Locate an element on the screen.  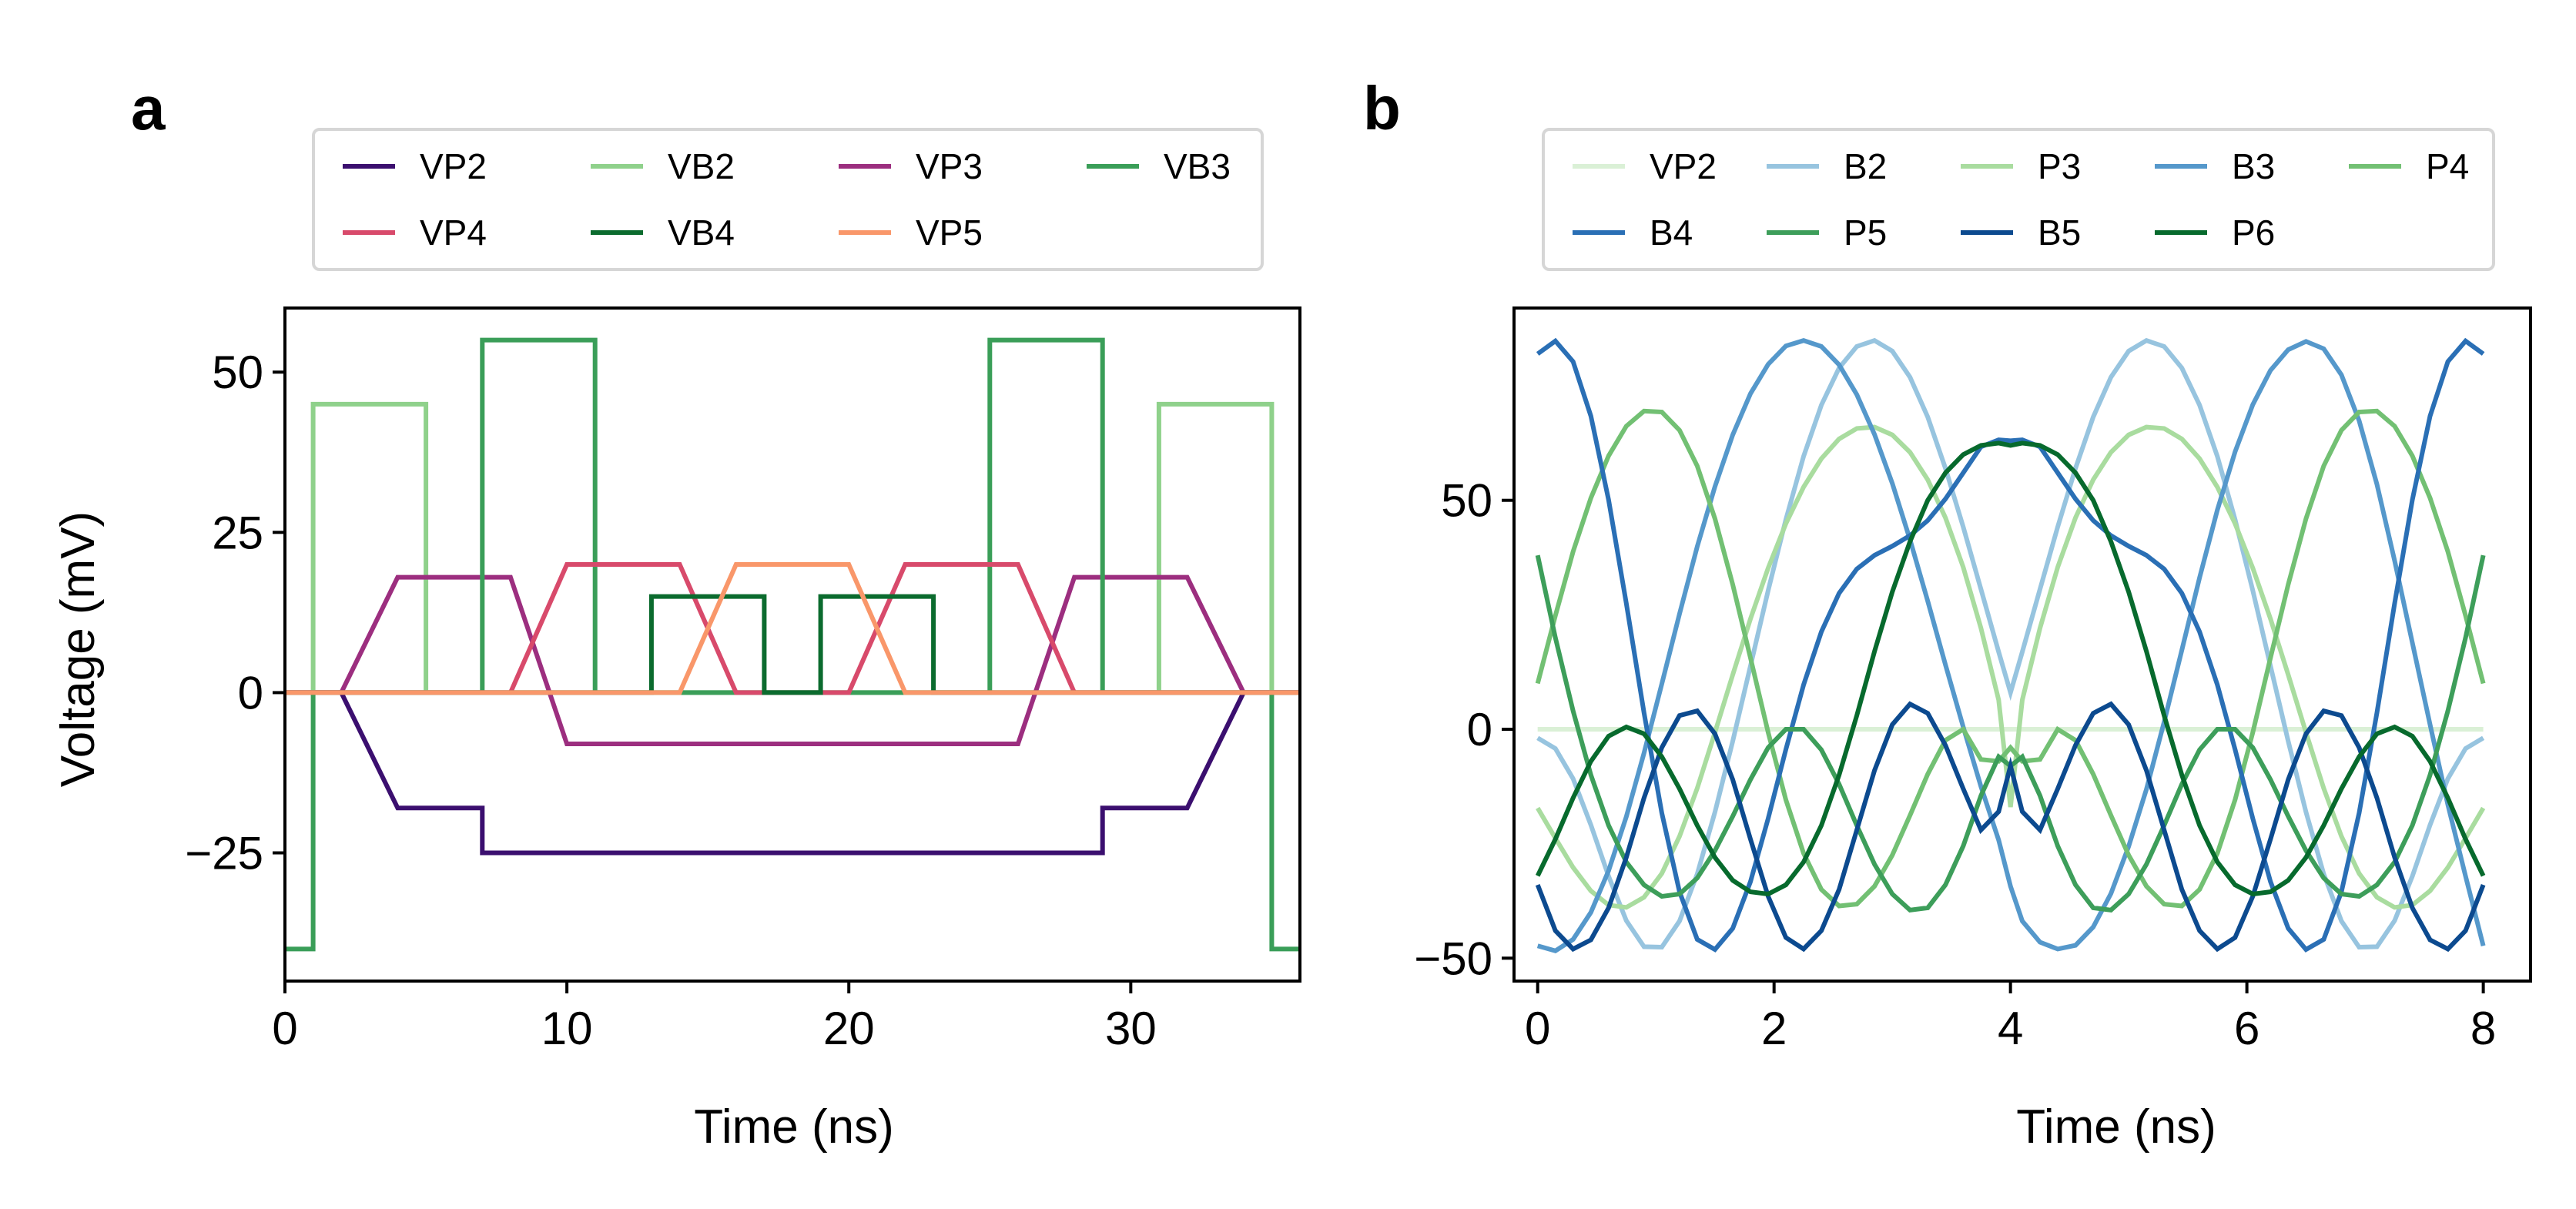
series-line-vp2-a is located at coordinates (792, 773).